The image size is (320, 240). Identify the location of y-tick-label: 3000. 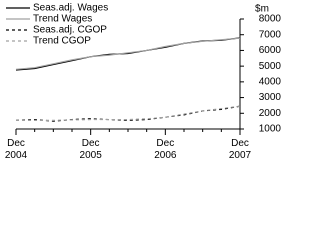
(270, 97).